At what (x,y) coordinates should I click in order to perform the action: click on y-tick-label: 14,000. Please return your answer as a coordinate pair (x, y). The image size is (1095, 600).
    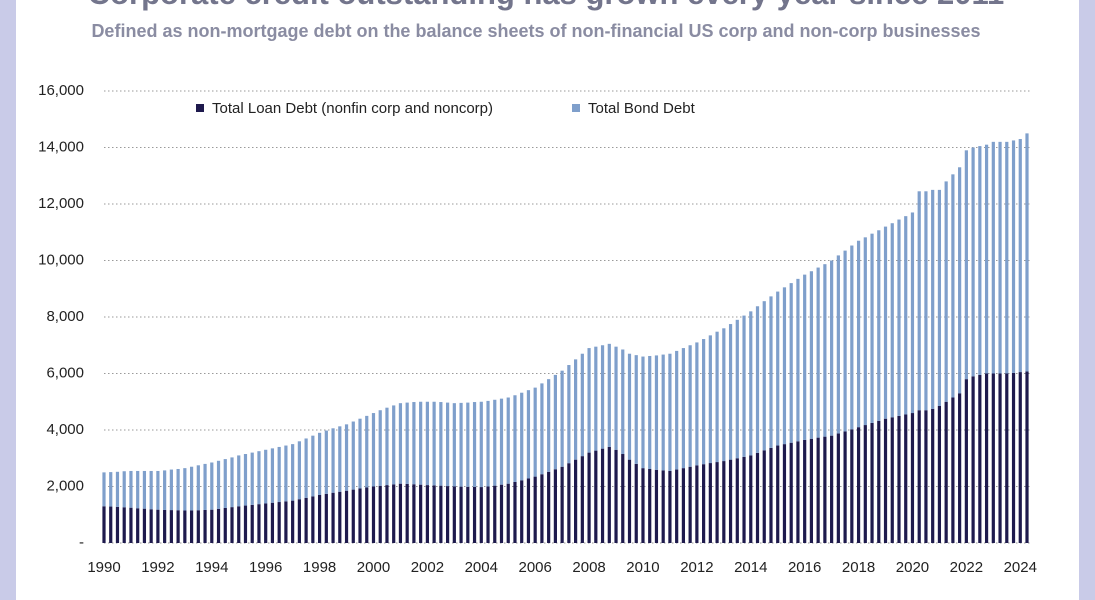
    Looking at the image, I should click on (61, 146).